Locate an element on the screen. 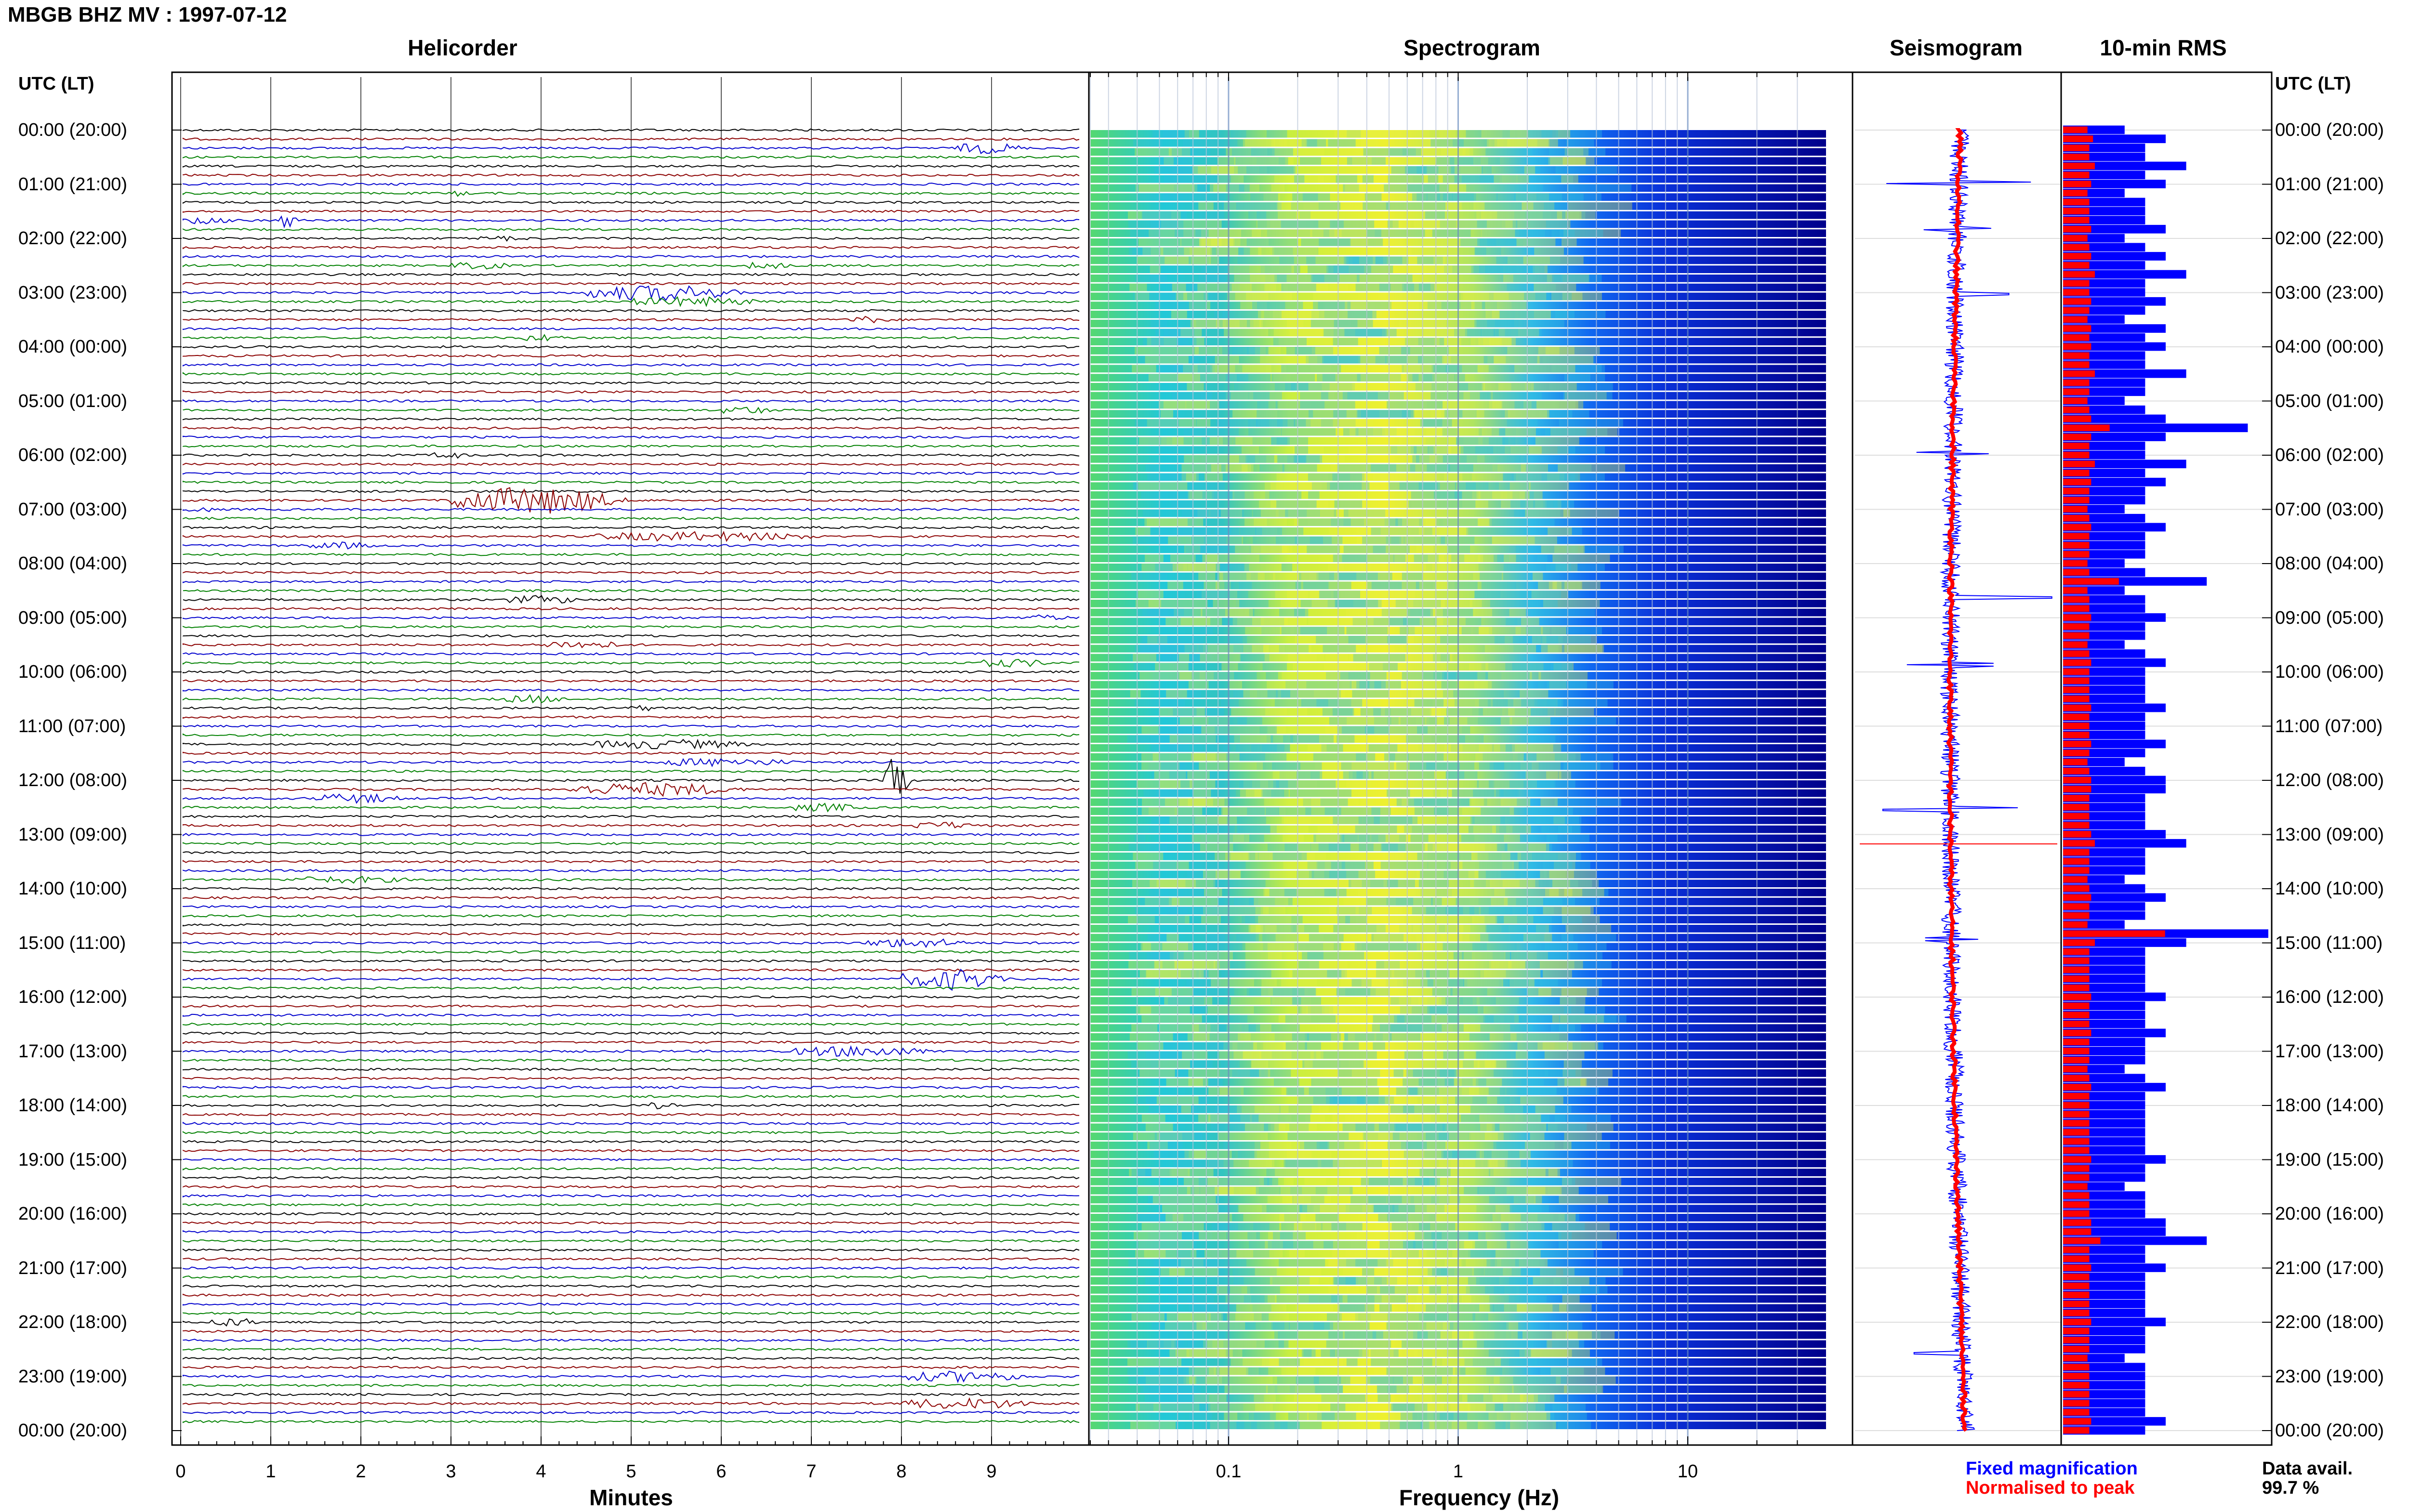  time-label-left: 08:00 (04:00) is located at coordinates (73, 563).